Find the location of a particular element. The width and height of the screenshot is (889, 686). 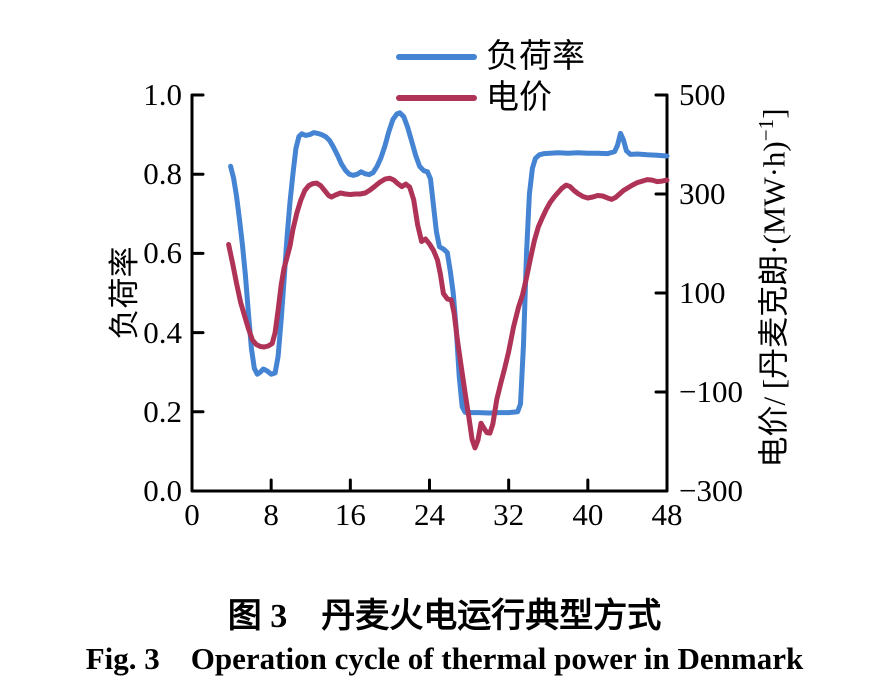

legend-item-load-rate: 负荷率 is located at coordinates (490, 56).